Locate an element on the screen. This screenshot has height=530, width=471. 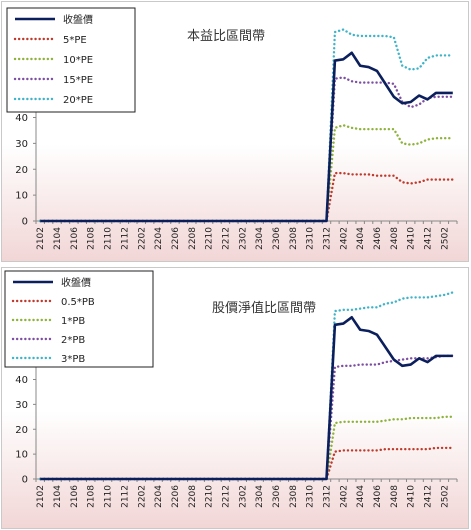
legend-entry: 0.5*PB is located at coordinates (78, 302).